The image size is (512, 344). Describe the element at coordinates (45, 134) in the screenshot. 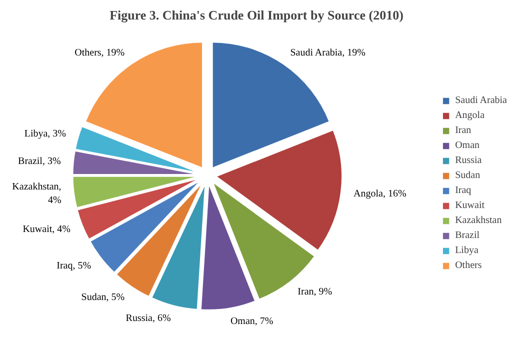

I see `data-label: Libya, 3%` at that location.